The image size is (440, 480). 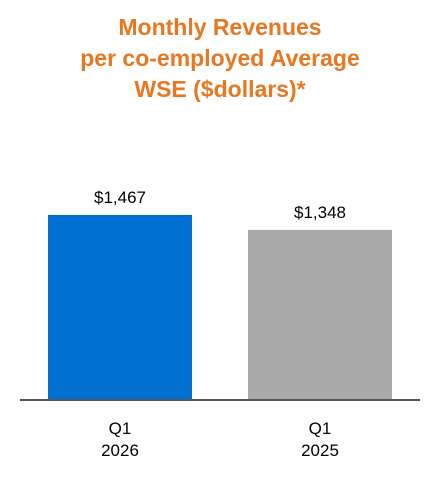 What do you see at coordinates (320, 439) in the screenshot?
I see `x-tick-label: Q1 2025` at bounding box center [320, 439].